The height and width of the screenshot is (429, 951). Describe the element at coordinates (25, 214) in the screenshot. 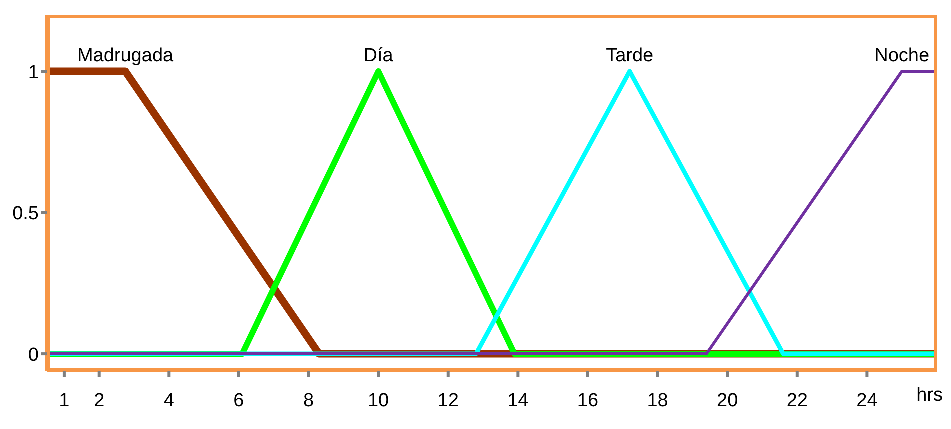

I see `y-tick-label: 0.5` at that location.